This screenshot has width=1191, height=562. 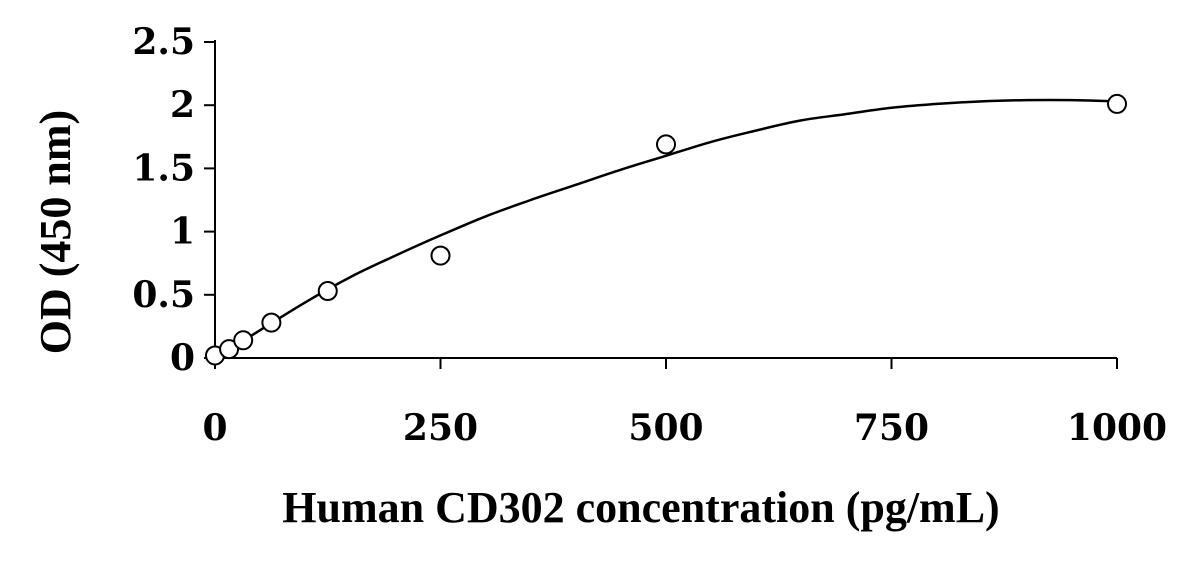 What do you see at coordinates (640, 507) in the screenshot?
I see `x-axis-title: Human CD302 concentration (pg/mL)` at bounding box center [640, 507].